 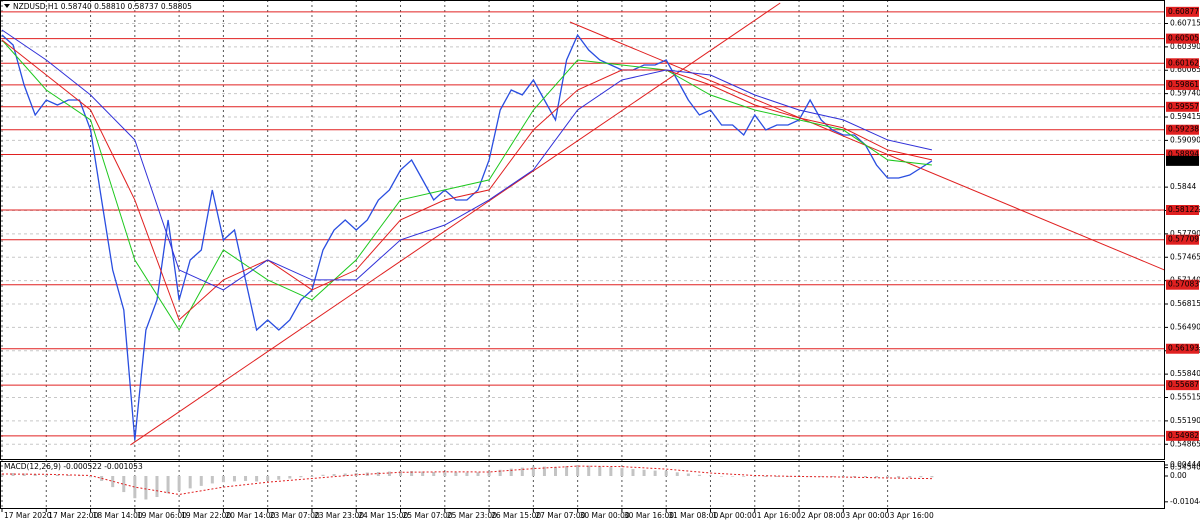 What do you see at coordinates (162, 515) in the screenshot?
I see `x-tick-label: 19 Mar 06:00` at bounding box center [162, 515].